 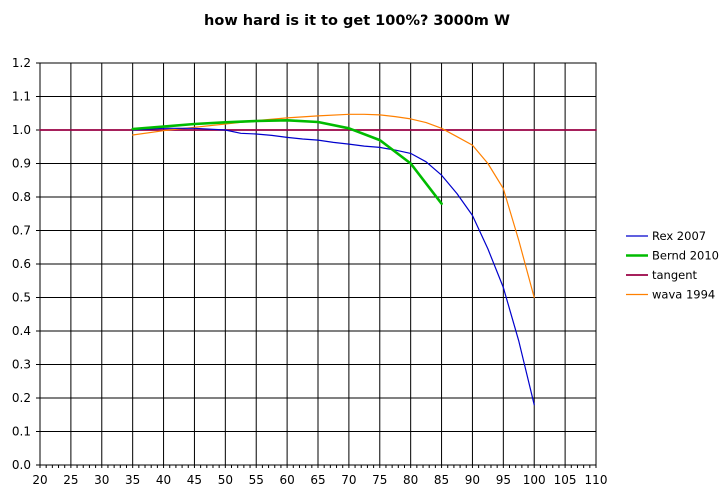 What do you see at coordinates (39, 480) in the screenshot?
I see `x-tick-label: 20` at bounding box center [39, 480].